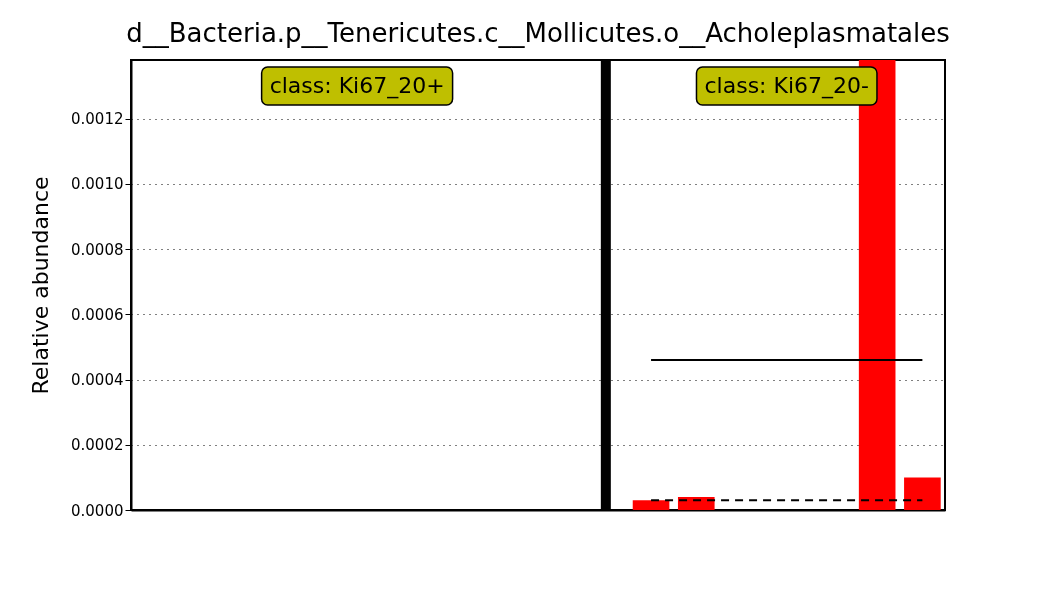 The width and height of the screenshot is (1050, 600). Describe the element at coordinates (538, 33) in the screenshot. I see `chart-title: d__Bacteria.p__Tenericutes.c__Mollicutes.o__Acholeplasmatales` at that location.